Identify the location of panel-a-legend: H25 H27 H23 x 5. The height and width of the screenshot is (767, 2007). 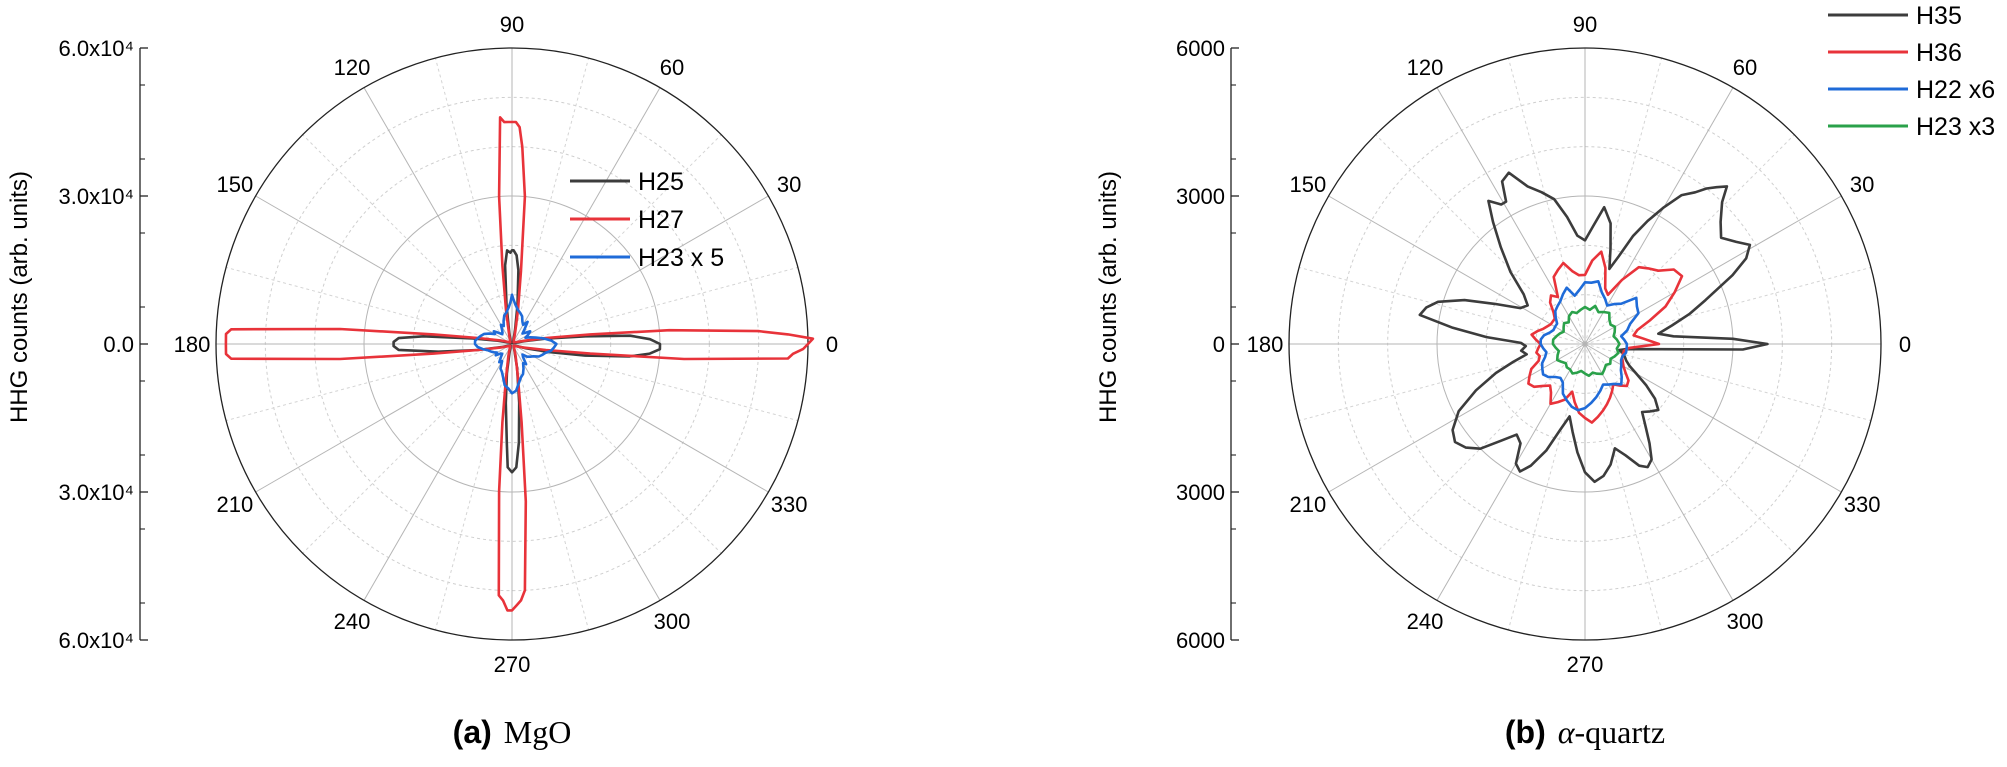
(647, 220).